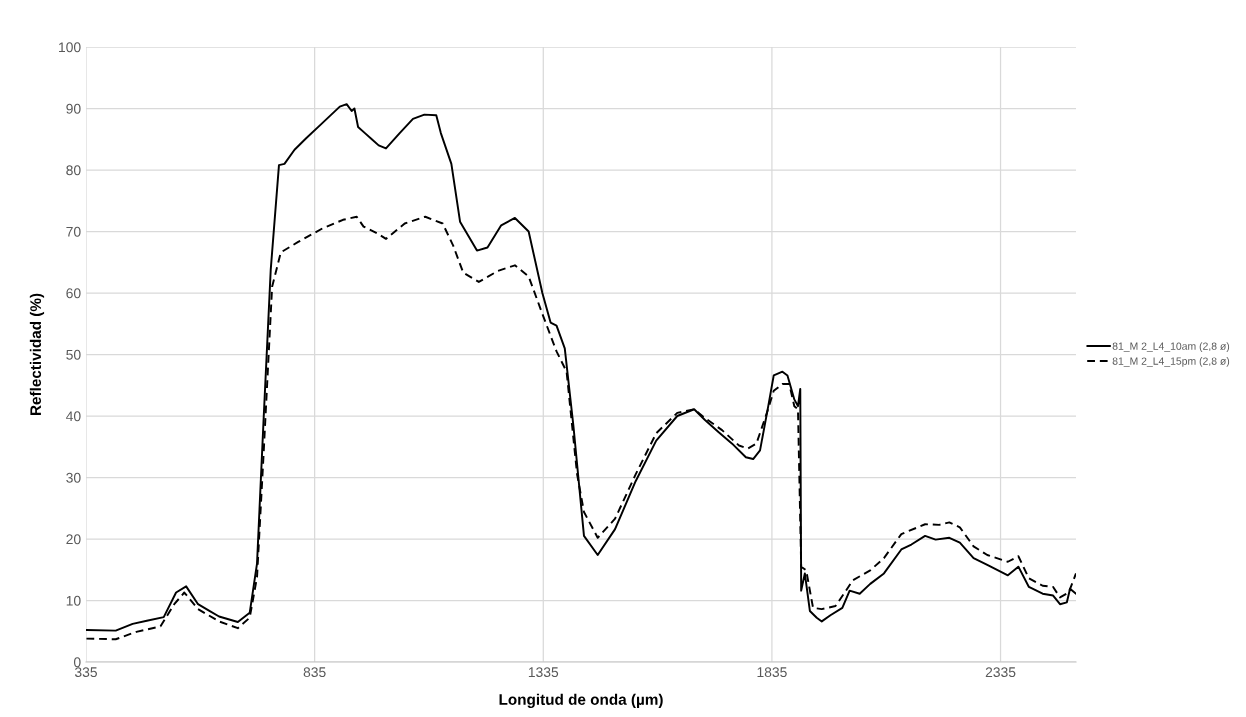 The image size is (1246, 717). What do you see at coordinates (73, 416) in the screenshot?
I see `y-tick-label: 40` at bounding box center [73, 416].